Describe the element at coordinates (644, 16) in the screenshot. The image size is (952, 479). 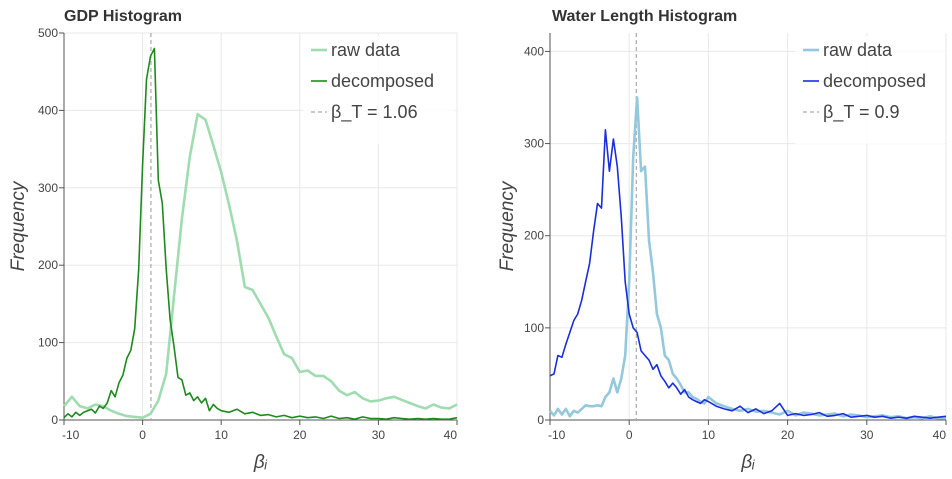
I see `chart-title: Water Length Histogram` at that location.